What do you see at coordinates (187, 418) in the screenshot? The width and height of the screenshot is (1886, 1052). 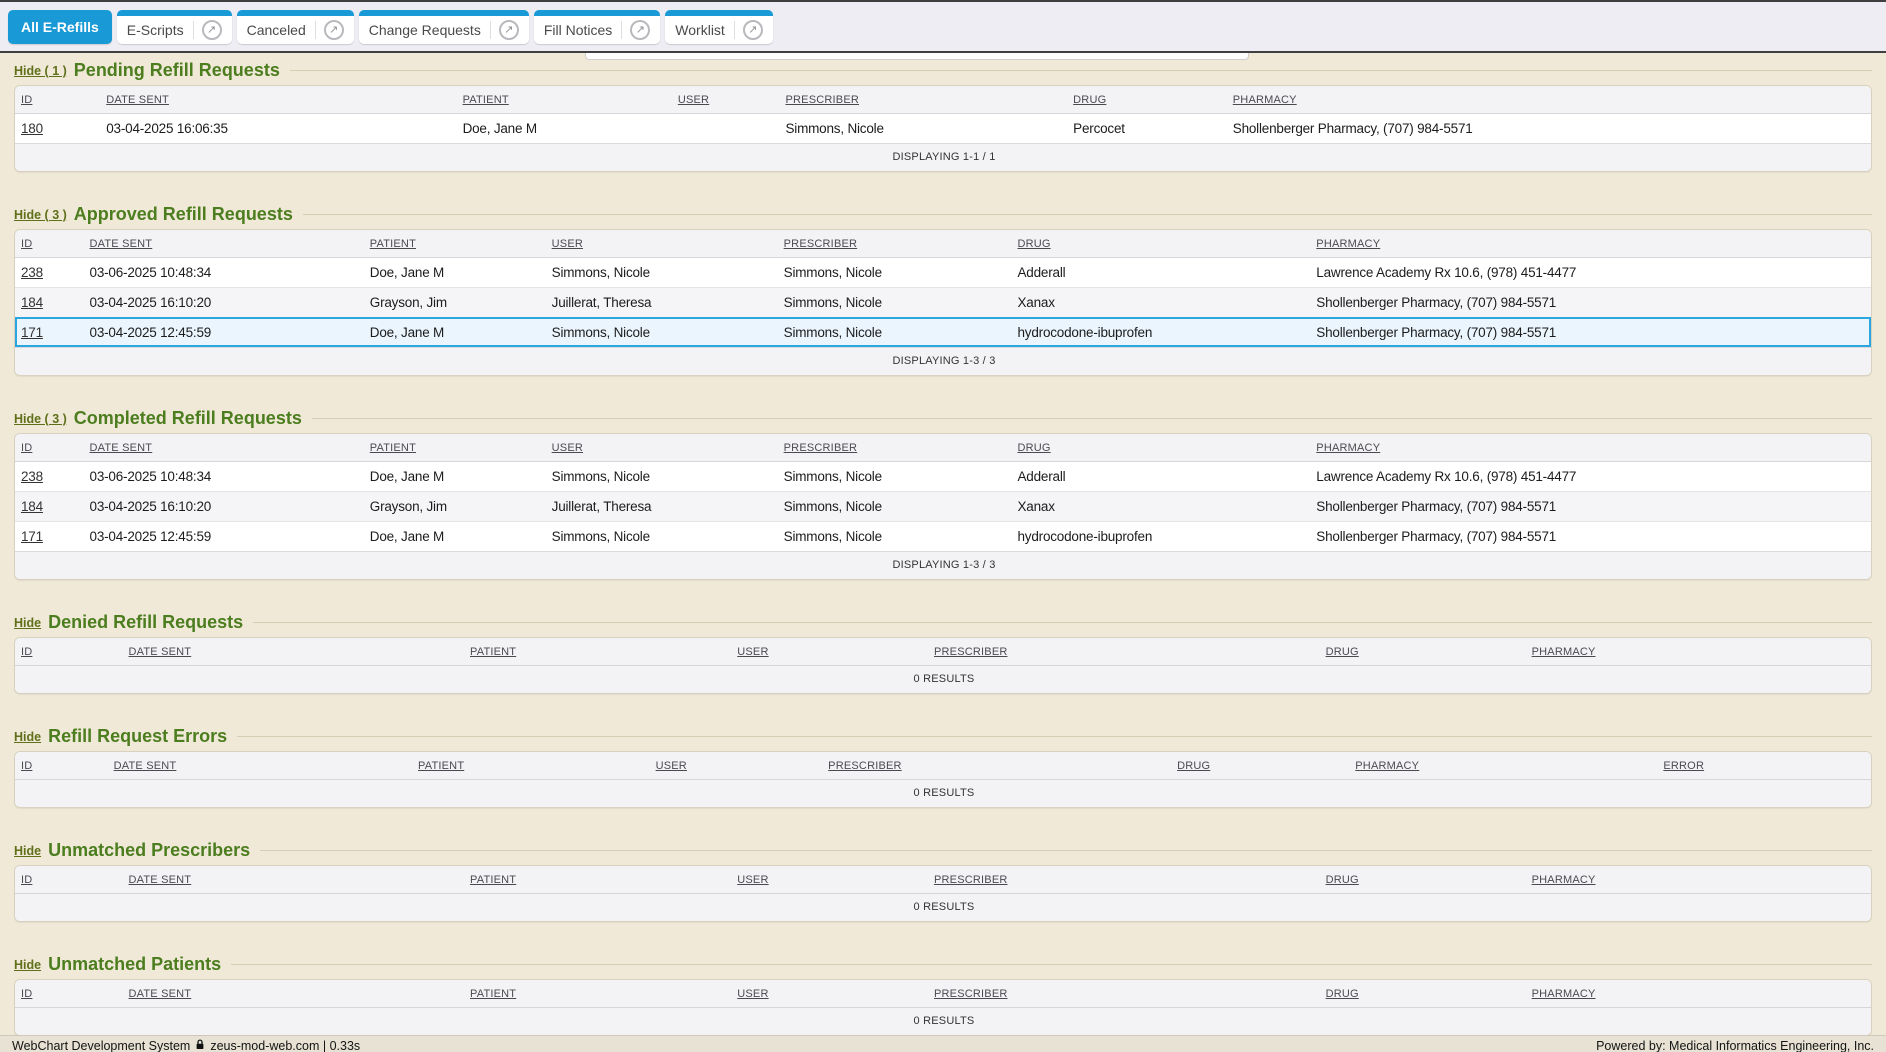 I see `section-title: Completed Refill Requests` at bounding box center [187, 418].